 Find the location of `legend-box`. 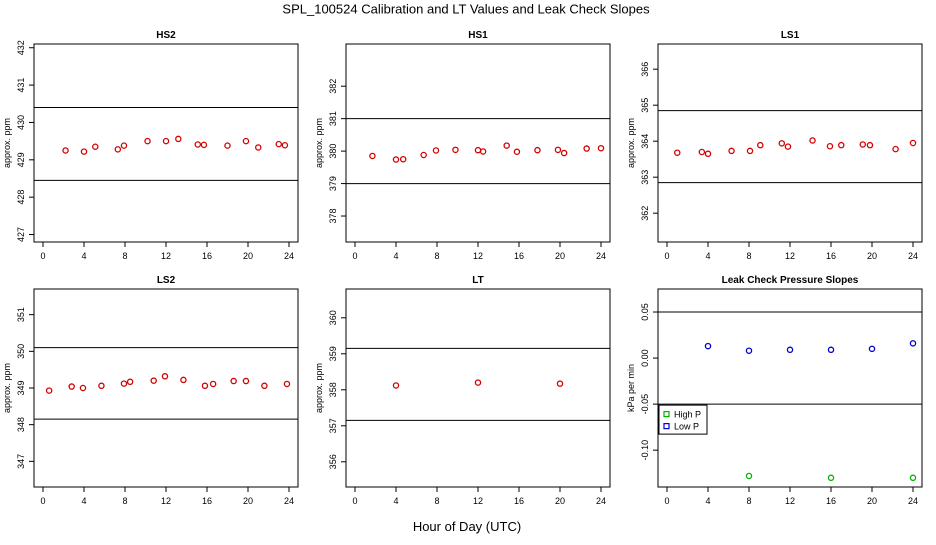

legend-box is located at coordinates (683, 419).